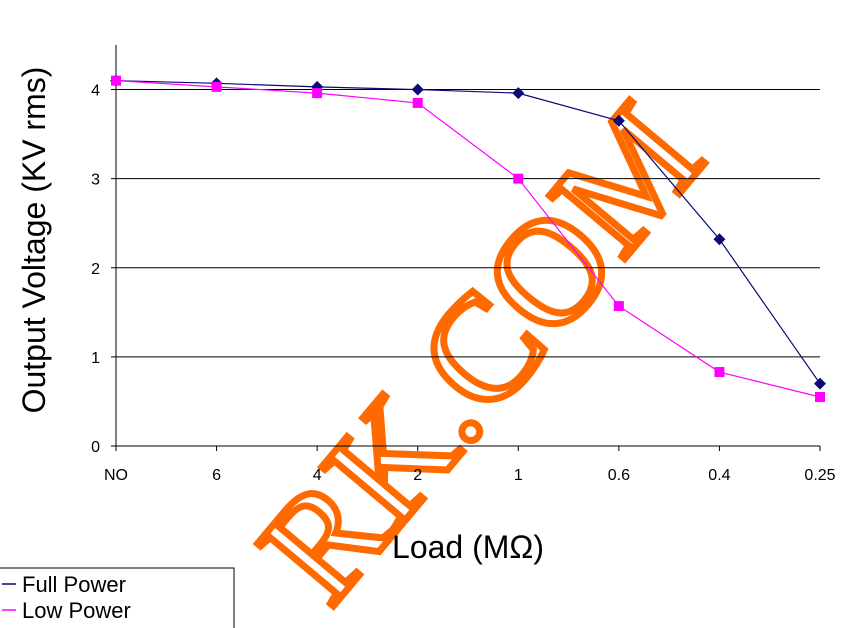  What do you see at coordinates (819, 475) in the screenshot?
I see `x-tick-label: 0.25` at bounding box center [819, 475].